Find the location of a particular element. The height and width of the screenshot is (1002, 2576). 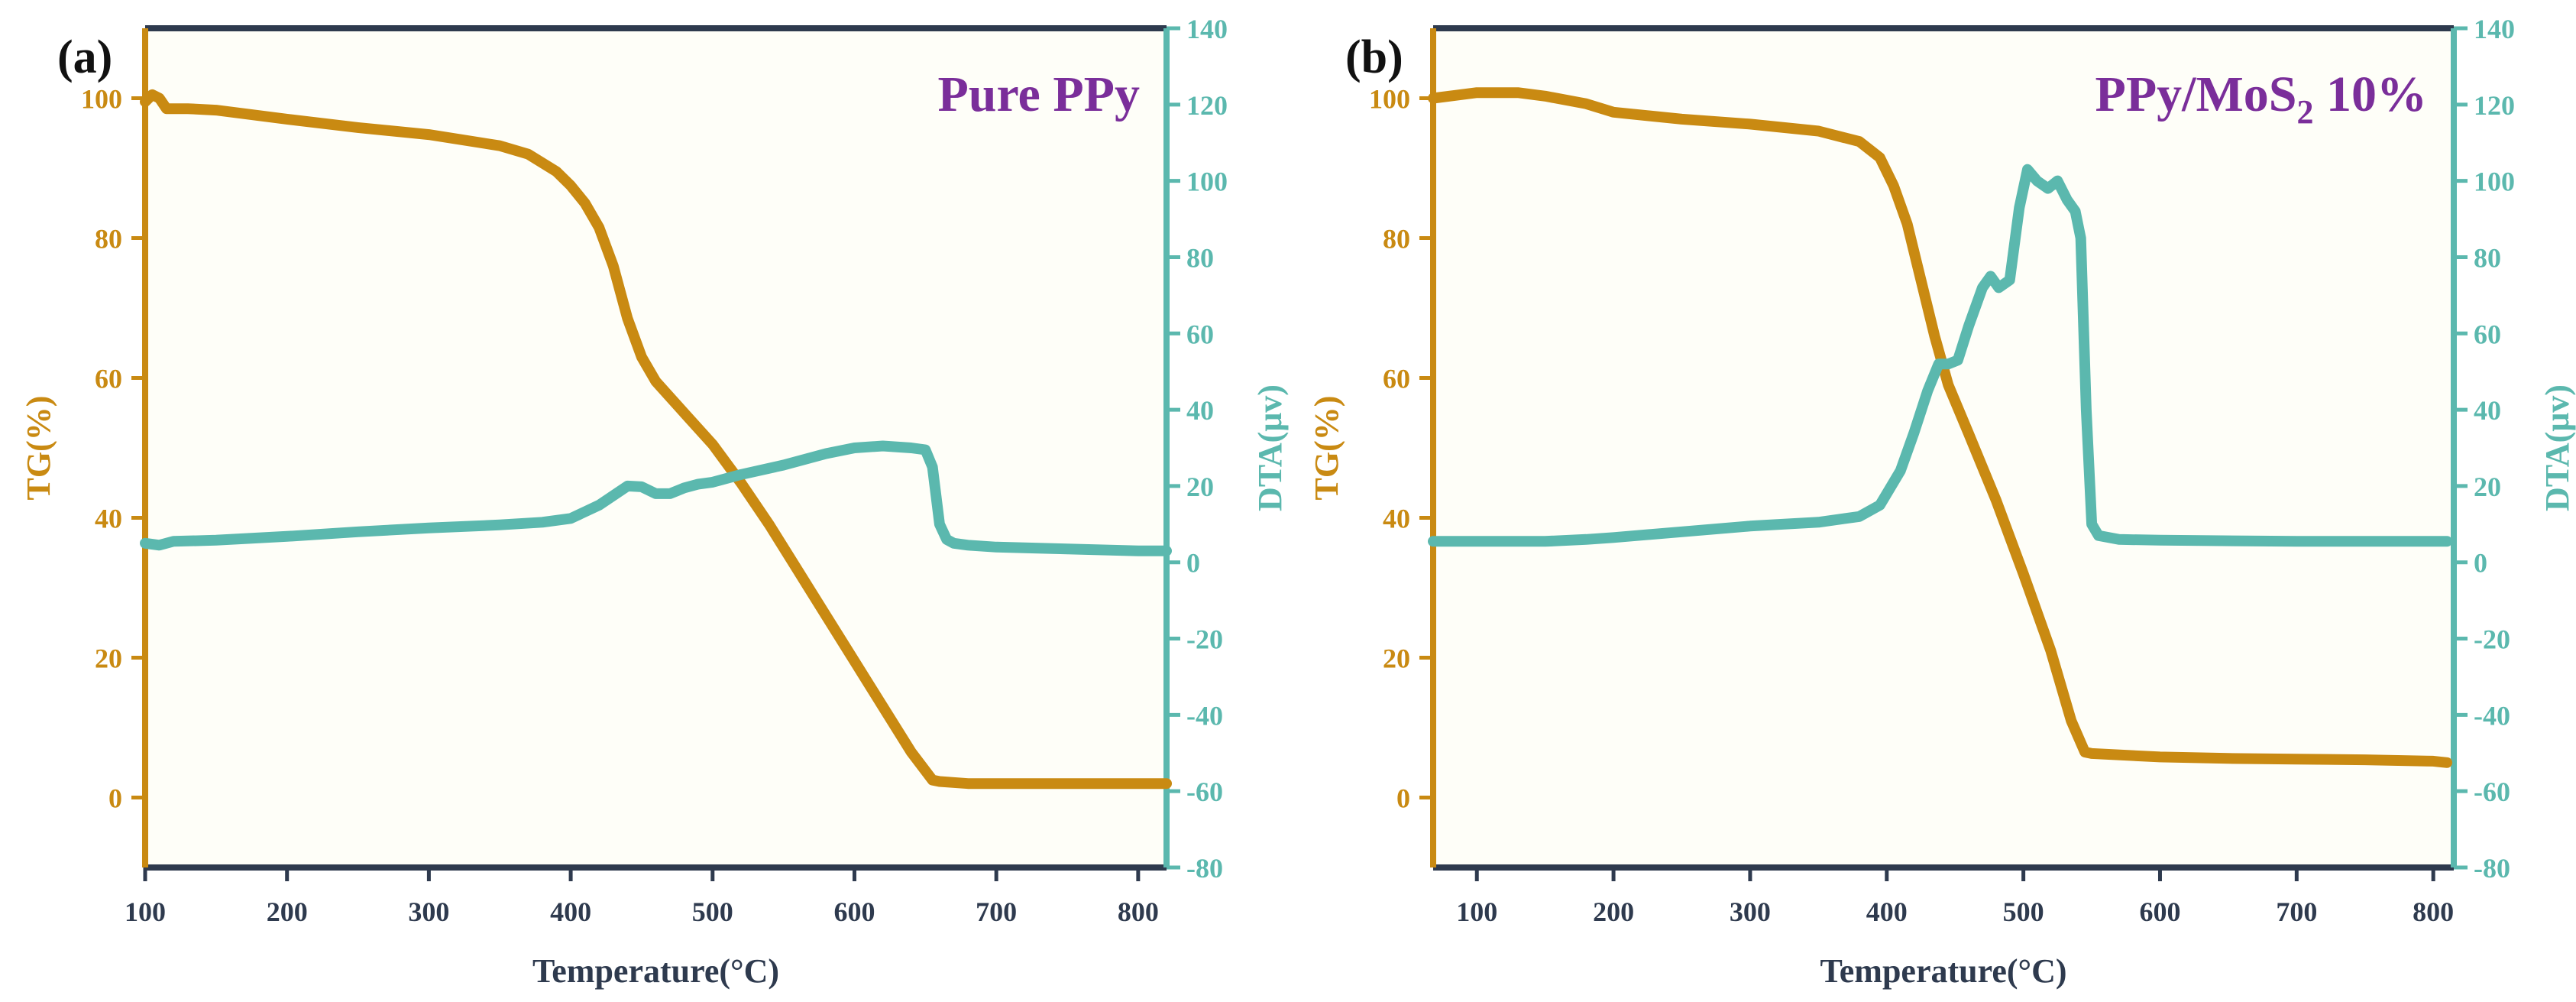

panel-title: PPy/MoS2 10% is located at coordinates (2261, 98).